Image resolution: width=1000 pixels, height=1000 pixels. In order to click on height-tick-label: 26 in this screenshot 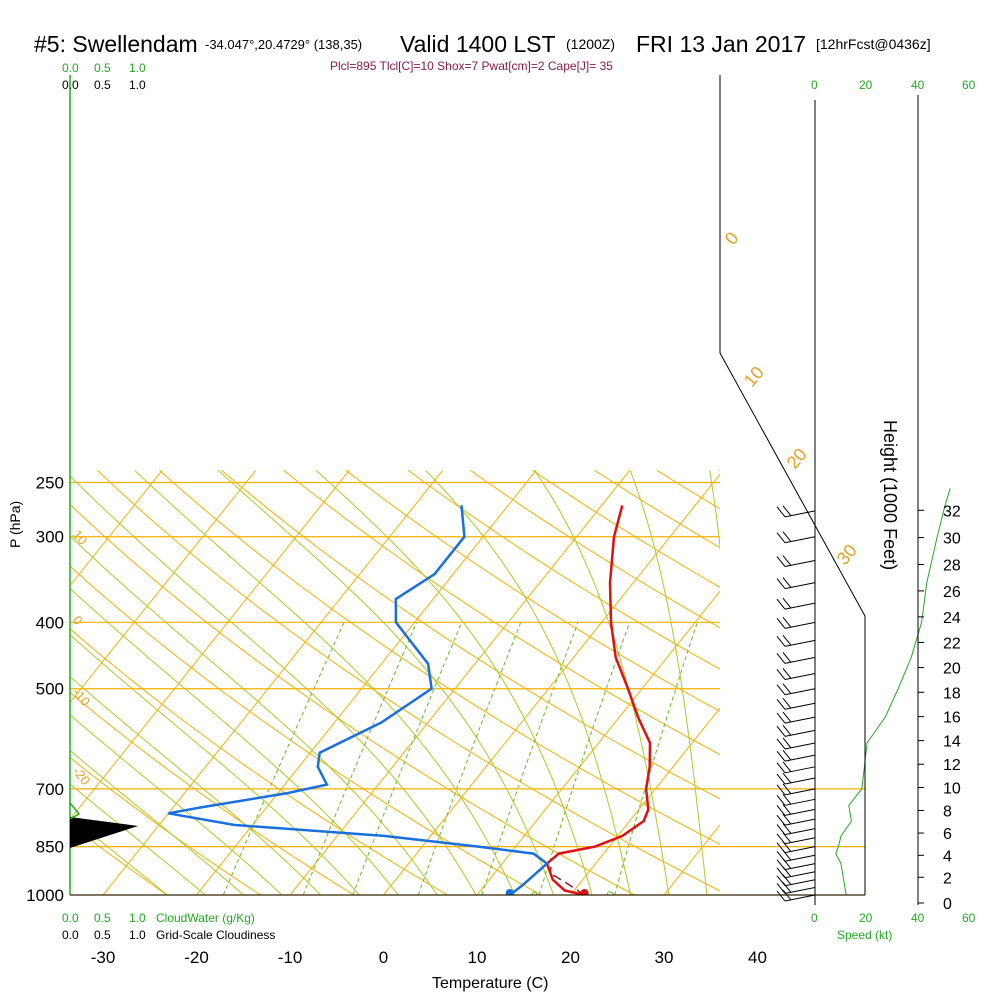, I will do `click(952, 592)`.